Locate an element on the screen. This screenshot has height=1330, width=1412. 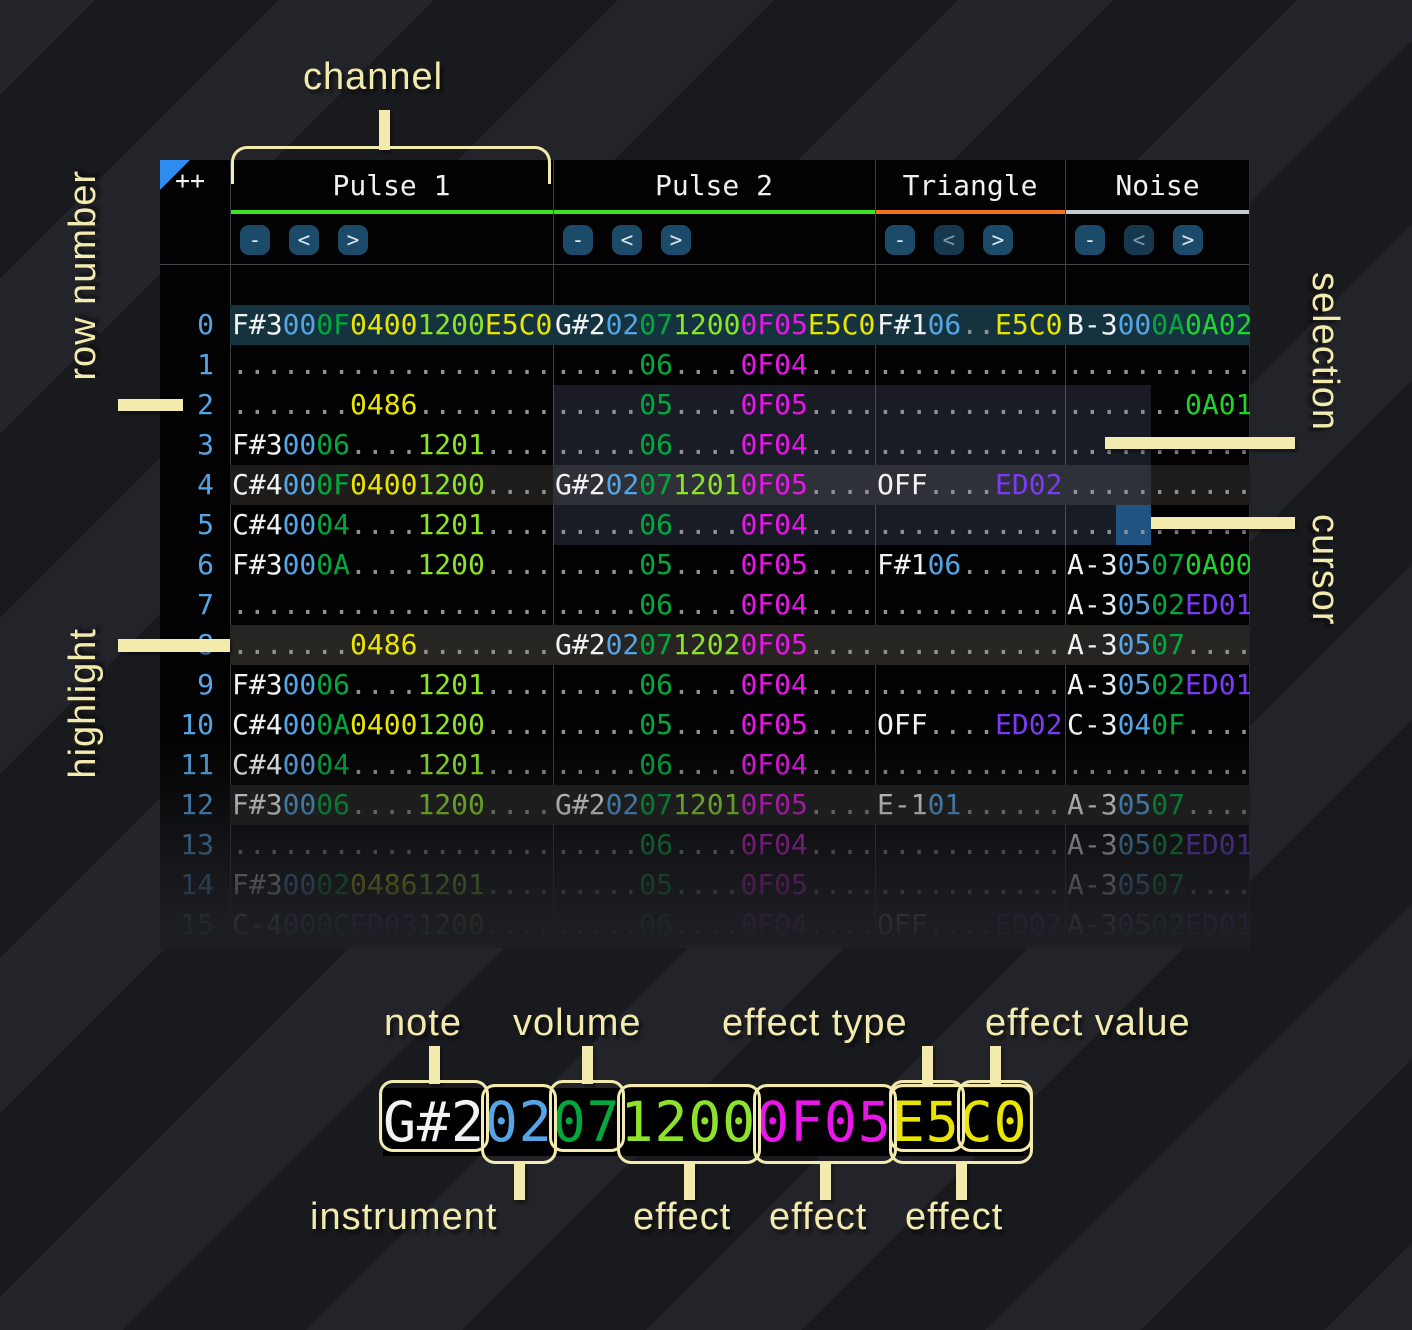
effect2-bracket is located at coordinates (825, 1124).